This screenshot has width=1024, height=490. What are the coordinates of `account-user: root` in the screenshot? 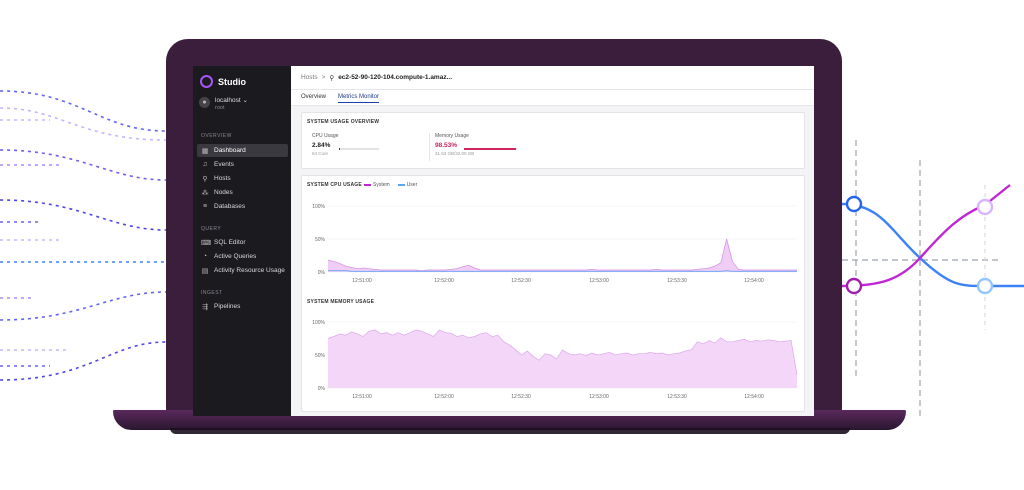 It's located at (220, 108).